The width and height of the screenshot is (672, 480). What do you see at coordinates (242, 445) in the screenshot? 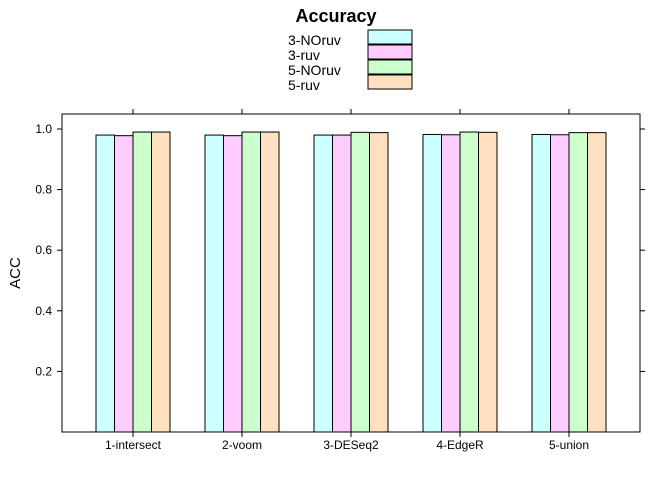
I see `x-tick-label-2-voom: 2-voom` at bounding box center [242, 445].